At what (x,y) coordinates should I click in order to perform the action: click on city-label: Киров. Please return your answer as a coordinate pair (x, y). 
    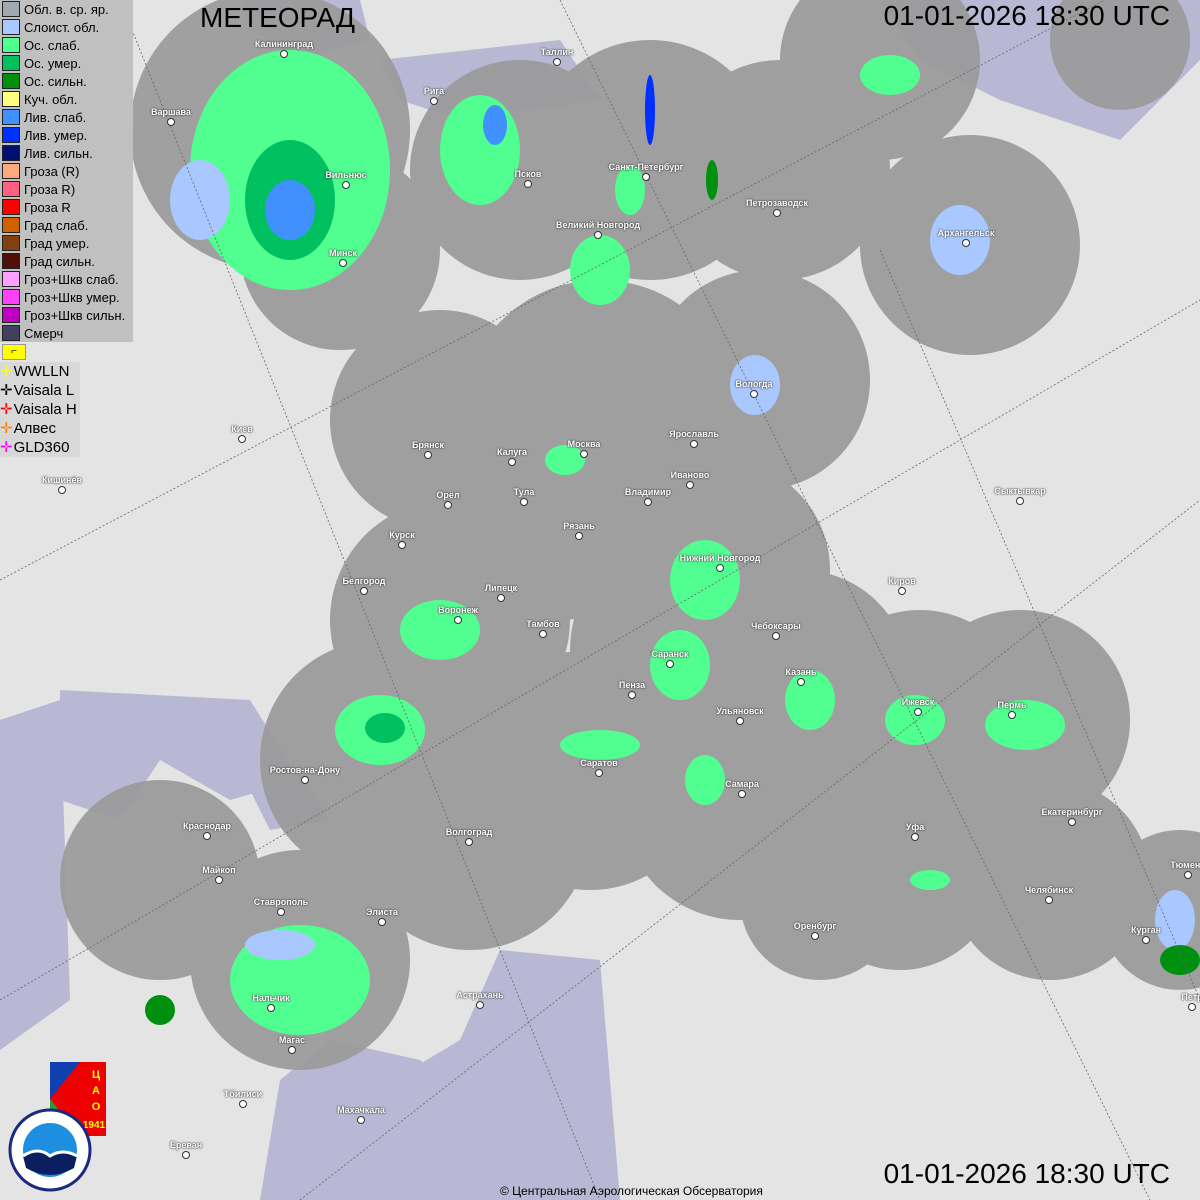
    Looking at the image, I should click on (902, 581).